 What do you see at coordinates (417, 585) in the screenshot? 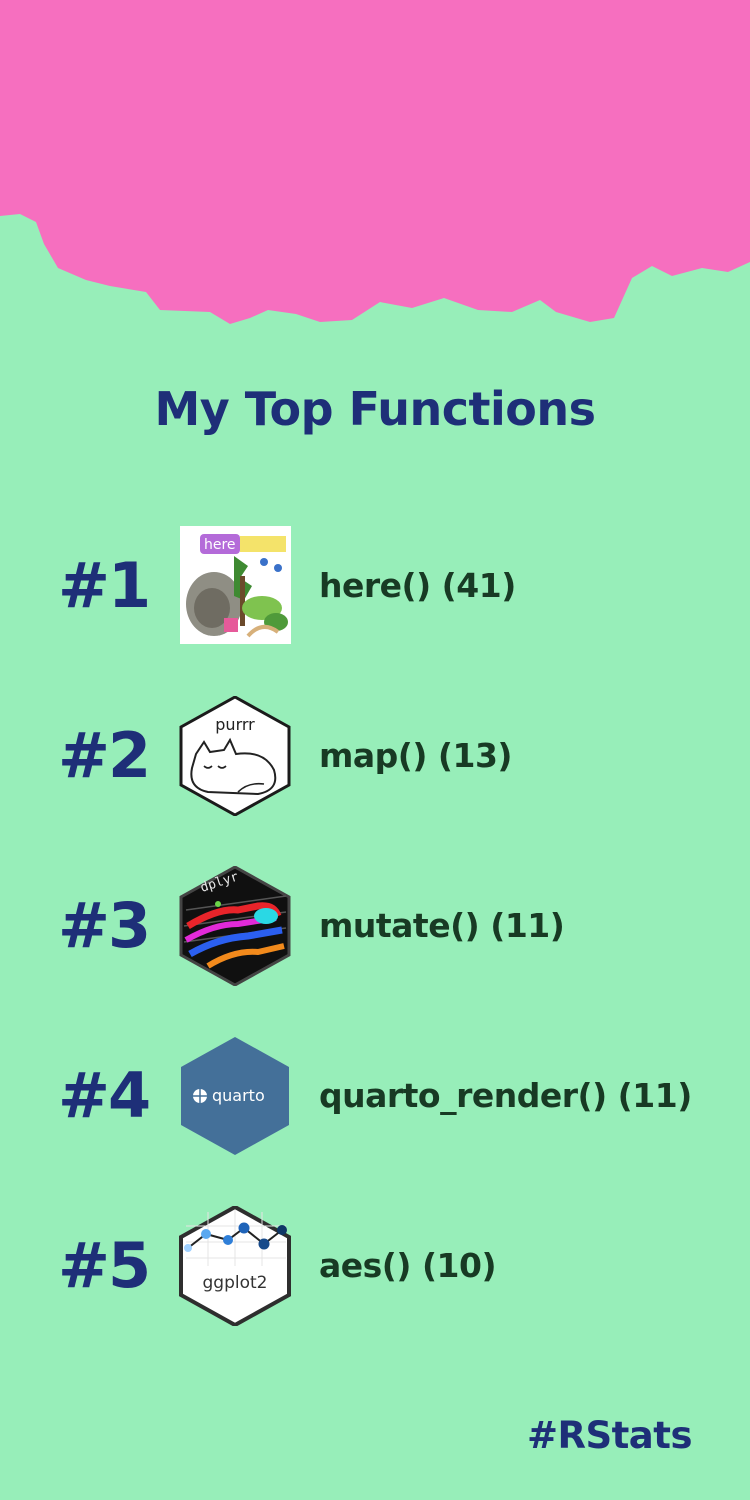
I see `function-name: here() (41)` at bounding box center [417, 585].